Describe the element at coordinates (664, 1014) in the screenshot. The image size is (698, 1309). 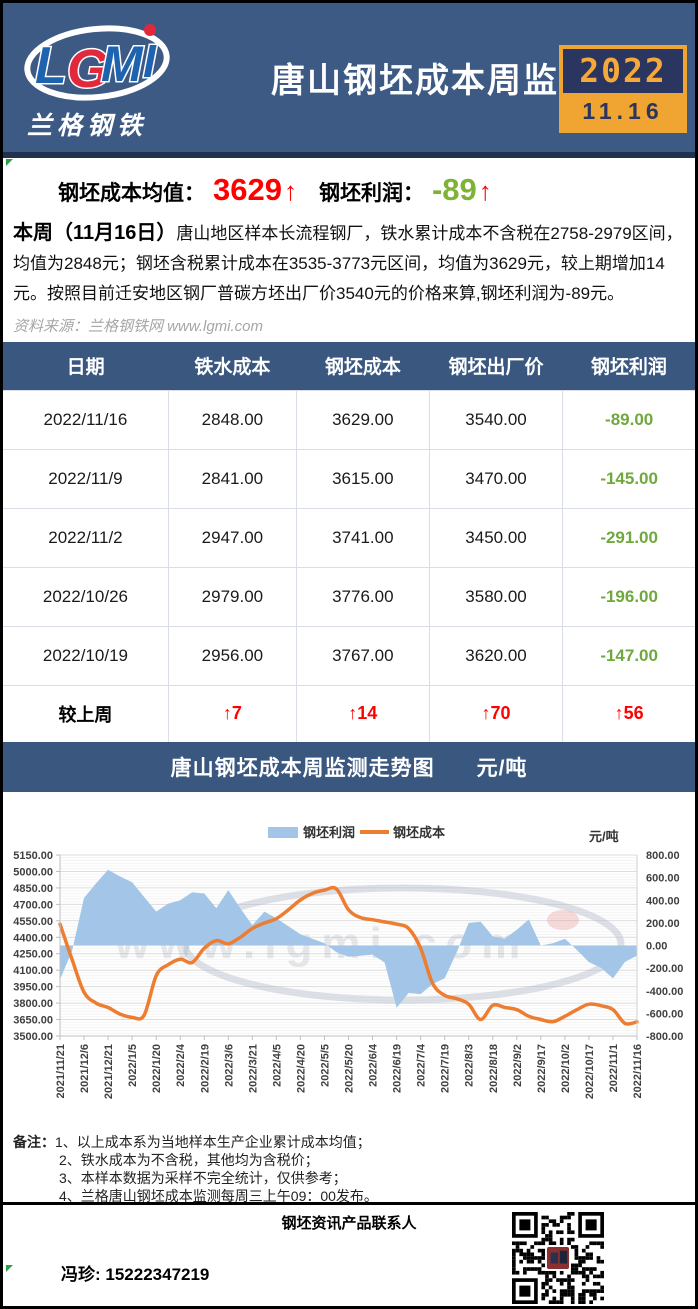
I see `svg-text: -600.00` at that location.